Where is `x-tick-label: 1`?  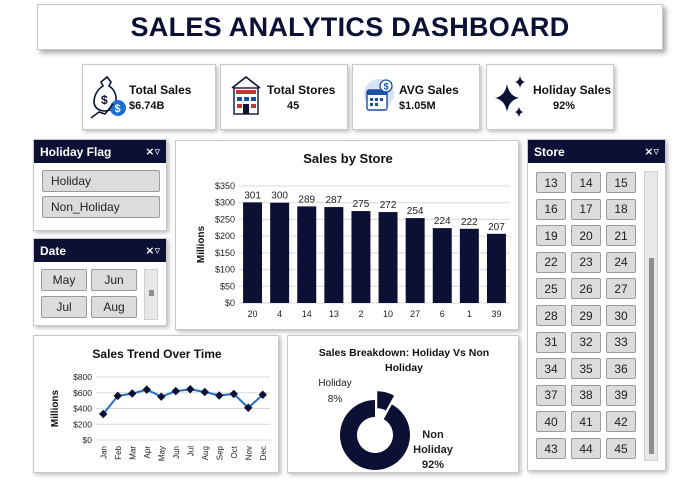 x-tick-label: 1 is located at coordinates (469, 314).